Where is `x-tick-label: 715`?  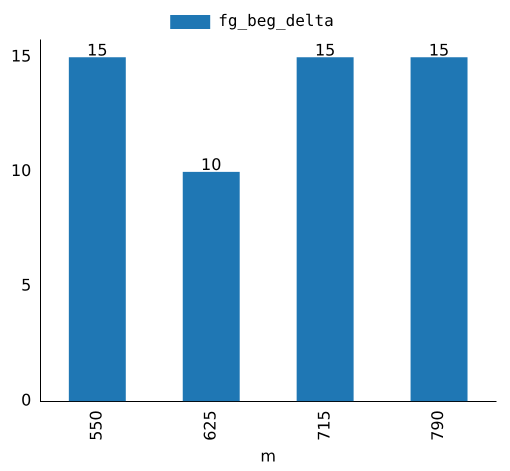
x-tick-label: 715 is located at coordinates (324, 425).